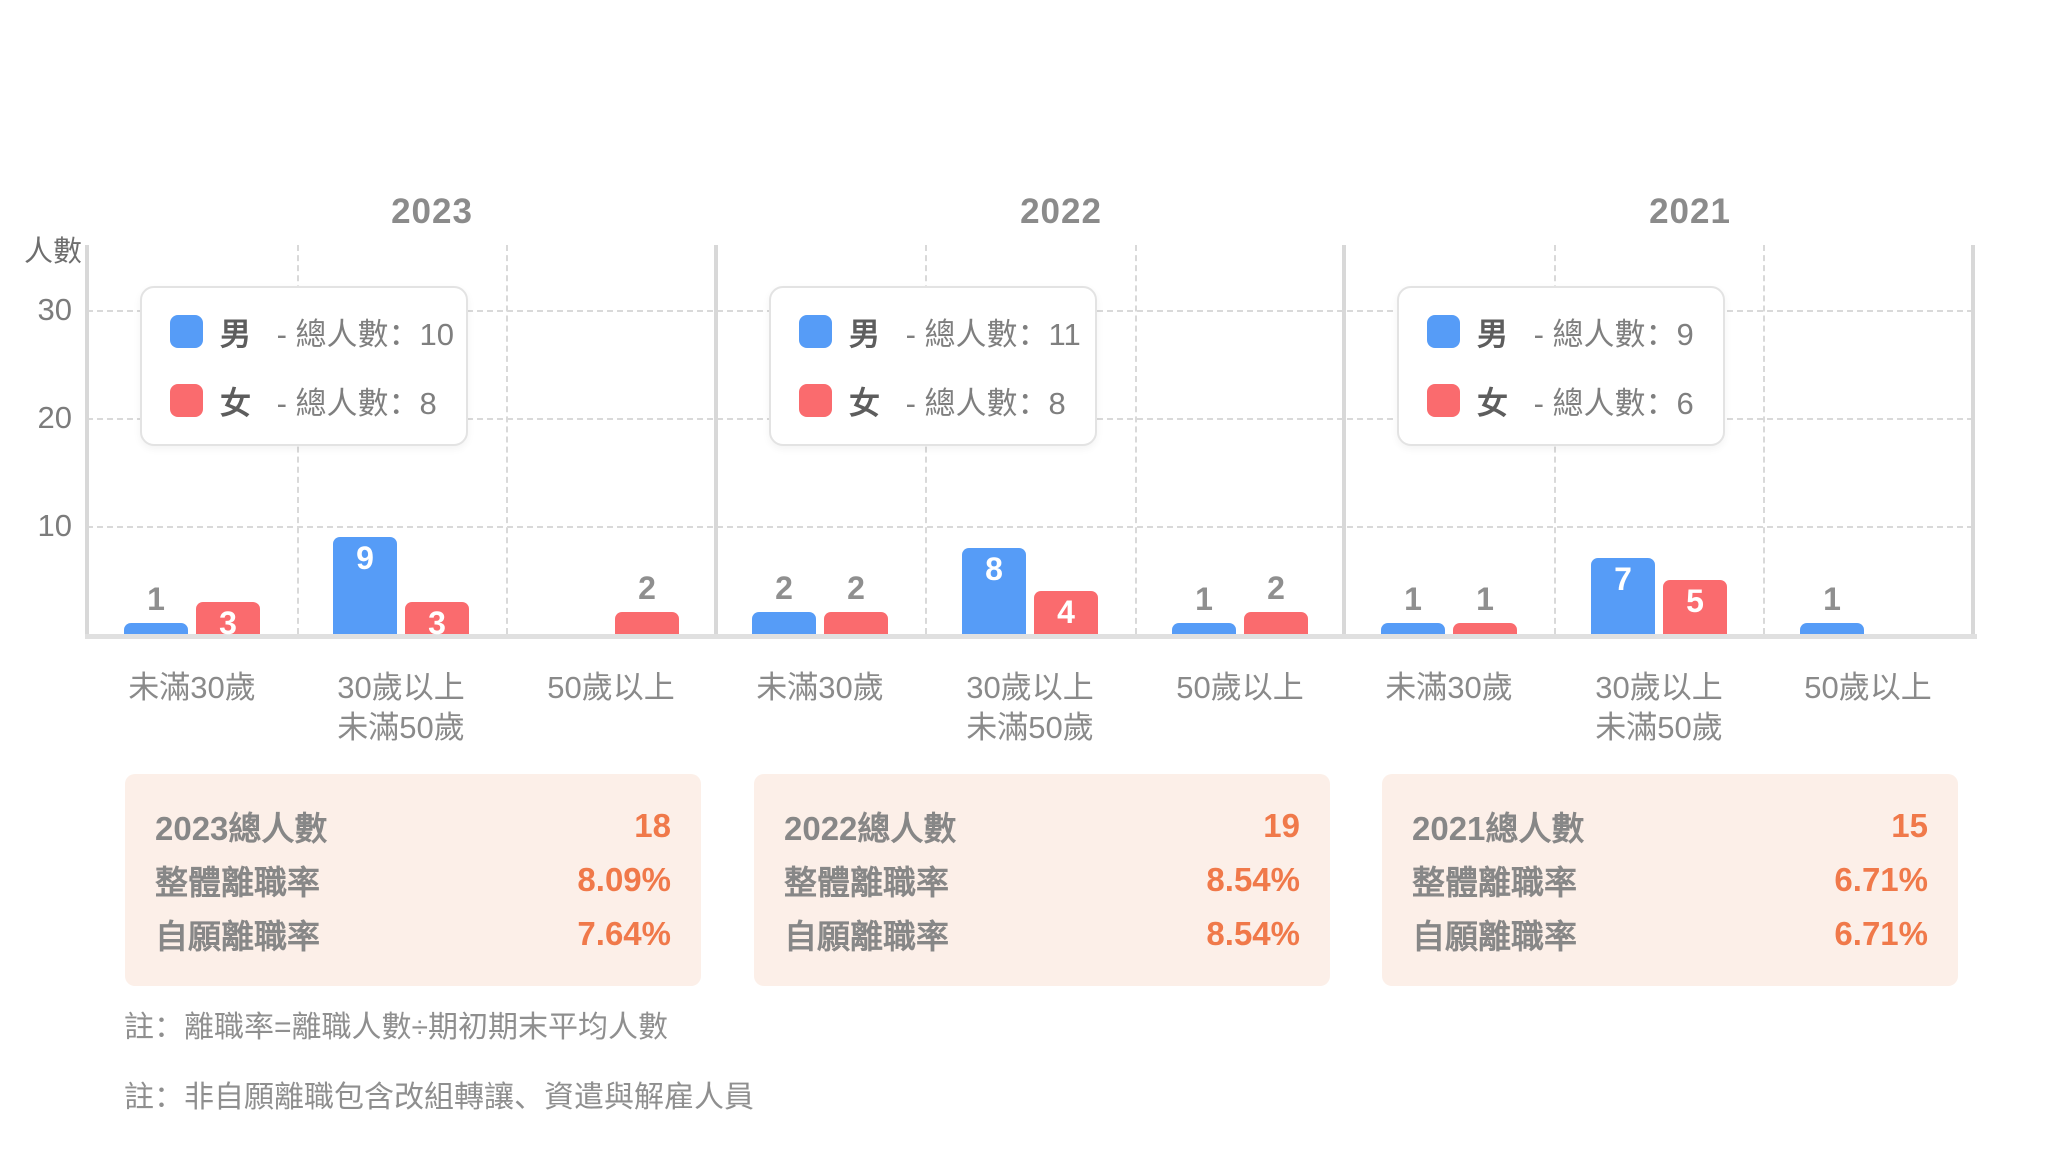 The width and height of the screenshot is (2049, 1152). I want to click on y-axis-title: 人數, so click(53, 252).